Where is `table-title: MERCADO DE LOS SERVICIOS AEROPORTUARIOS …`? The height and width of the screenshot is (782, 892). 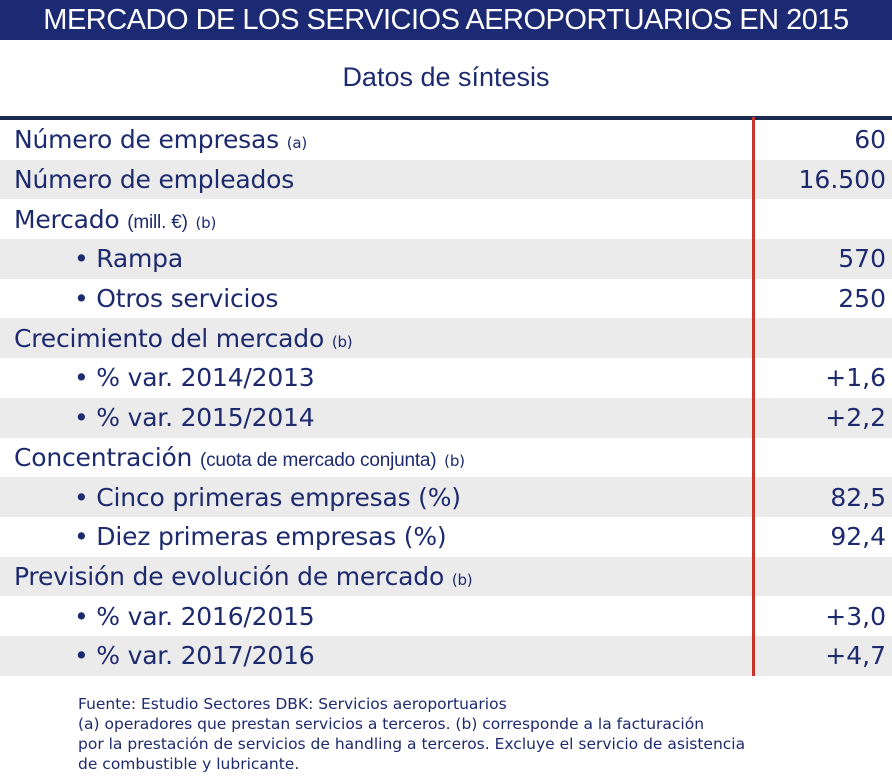 table-title: MERCADO DE LOS SERVICIOS AEROPORTUARIOS … is located at coordinates (446, 20).